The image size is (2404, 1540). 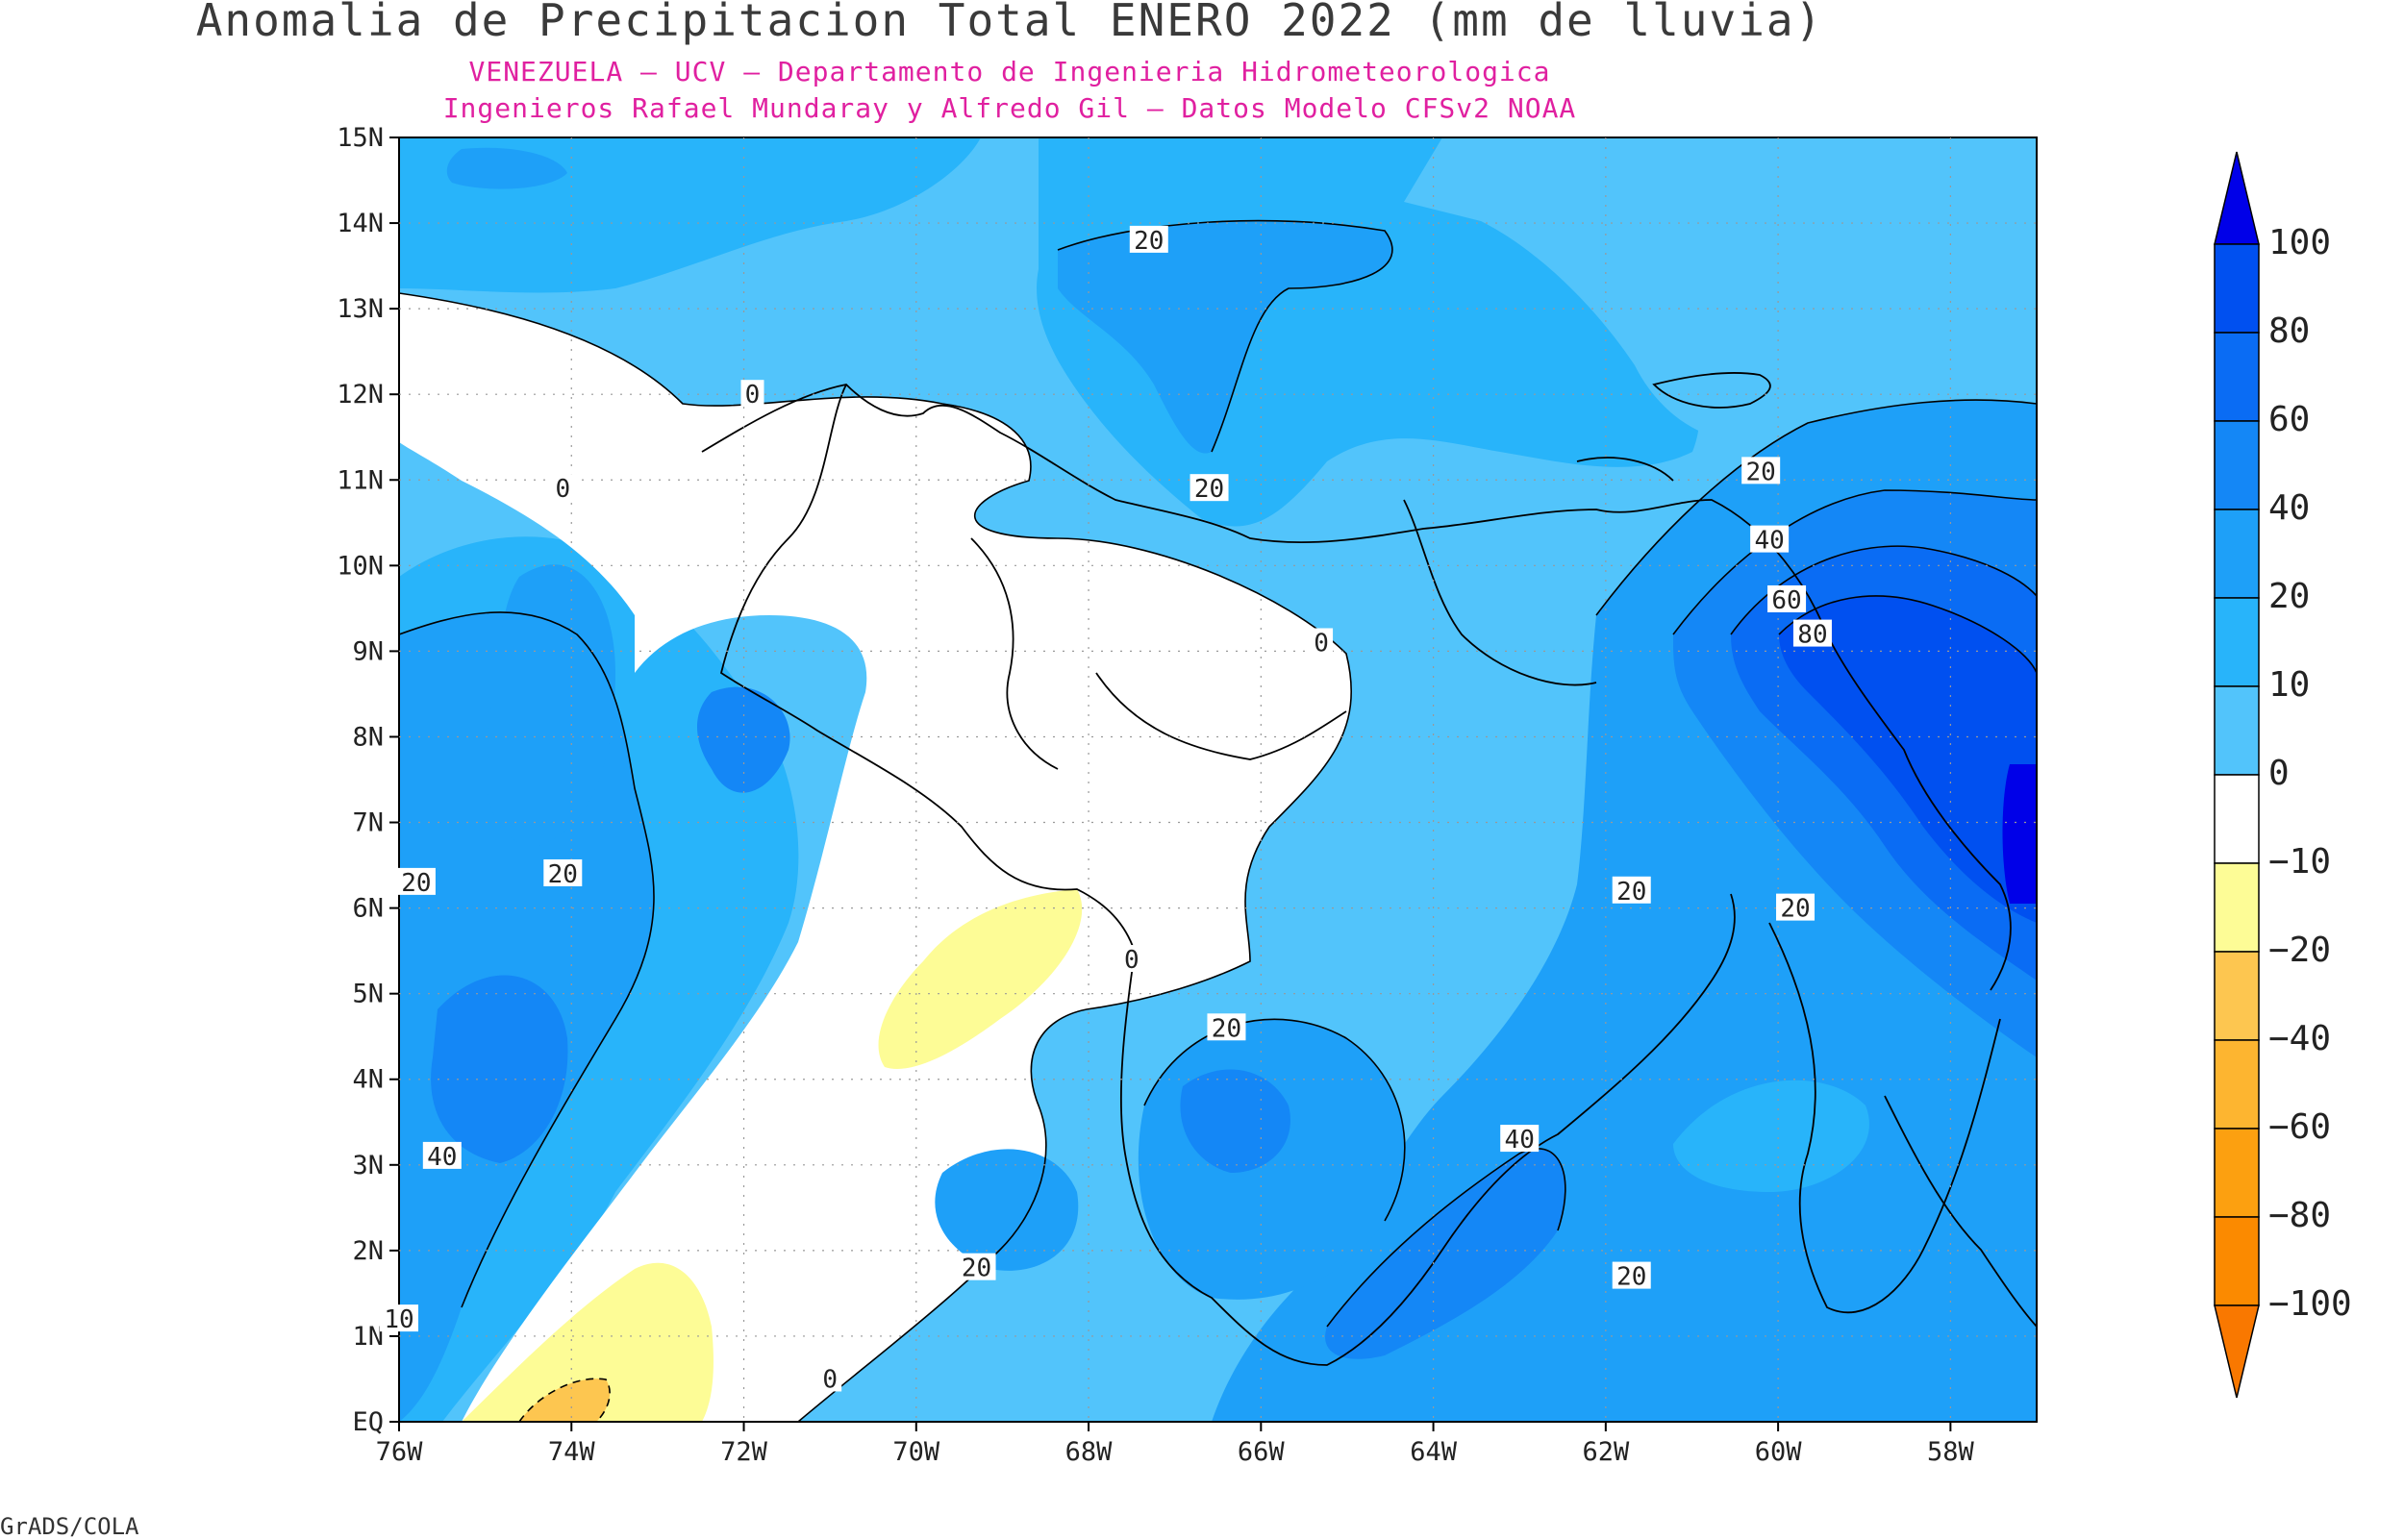 I want to click on colorbar-label: 0, so click(x=2279, y=773).